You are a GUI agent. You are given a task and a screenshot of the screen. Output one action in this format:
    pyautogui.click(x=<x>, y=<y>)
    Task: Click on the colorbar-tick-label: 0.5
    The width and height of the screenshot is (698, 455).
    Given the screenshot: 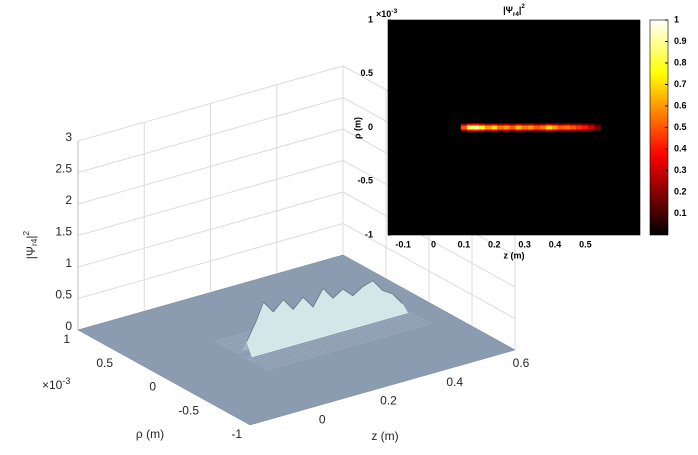 What is the action you would take?
    pyautogui.click(x=680, y=127)
    